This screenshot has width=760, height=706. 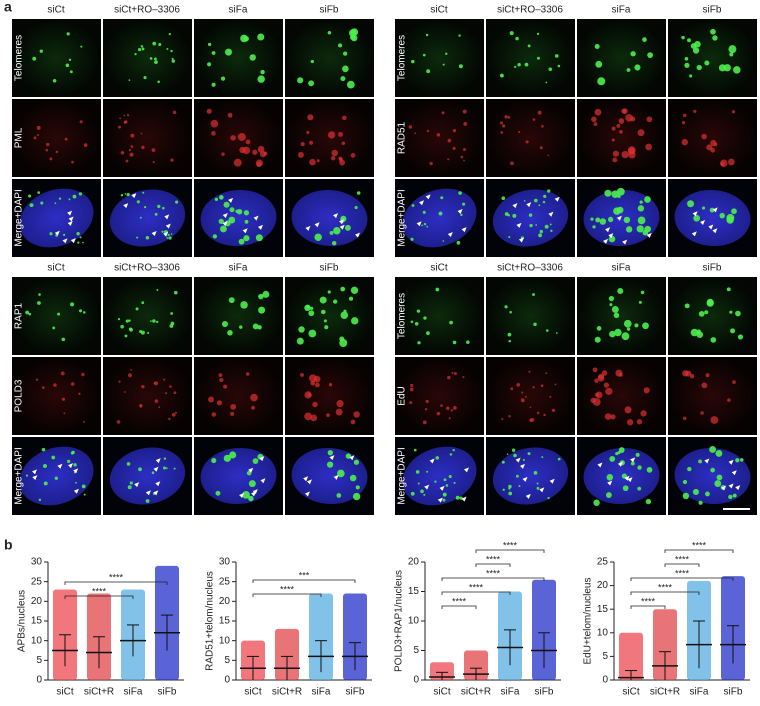 What do you see at coordinates (416, 650) in the screenshot?
I see `y-tick-label: 5` at bounding box center [416, 650].